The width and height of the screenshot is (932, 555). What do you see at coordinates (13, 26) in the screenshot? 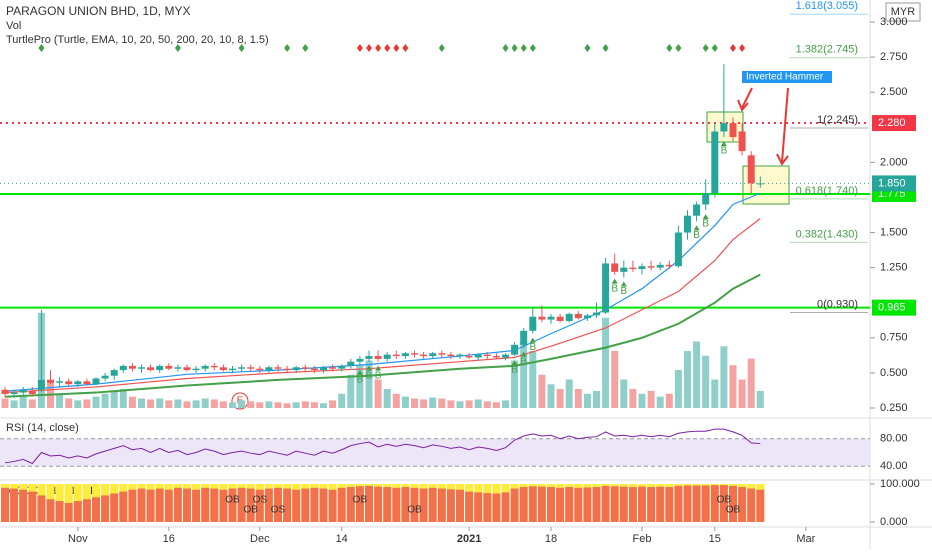
I see `volume-label: Vol` at bounding box center [13, 26].